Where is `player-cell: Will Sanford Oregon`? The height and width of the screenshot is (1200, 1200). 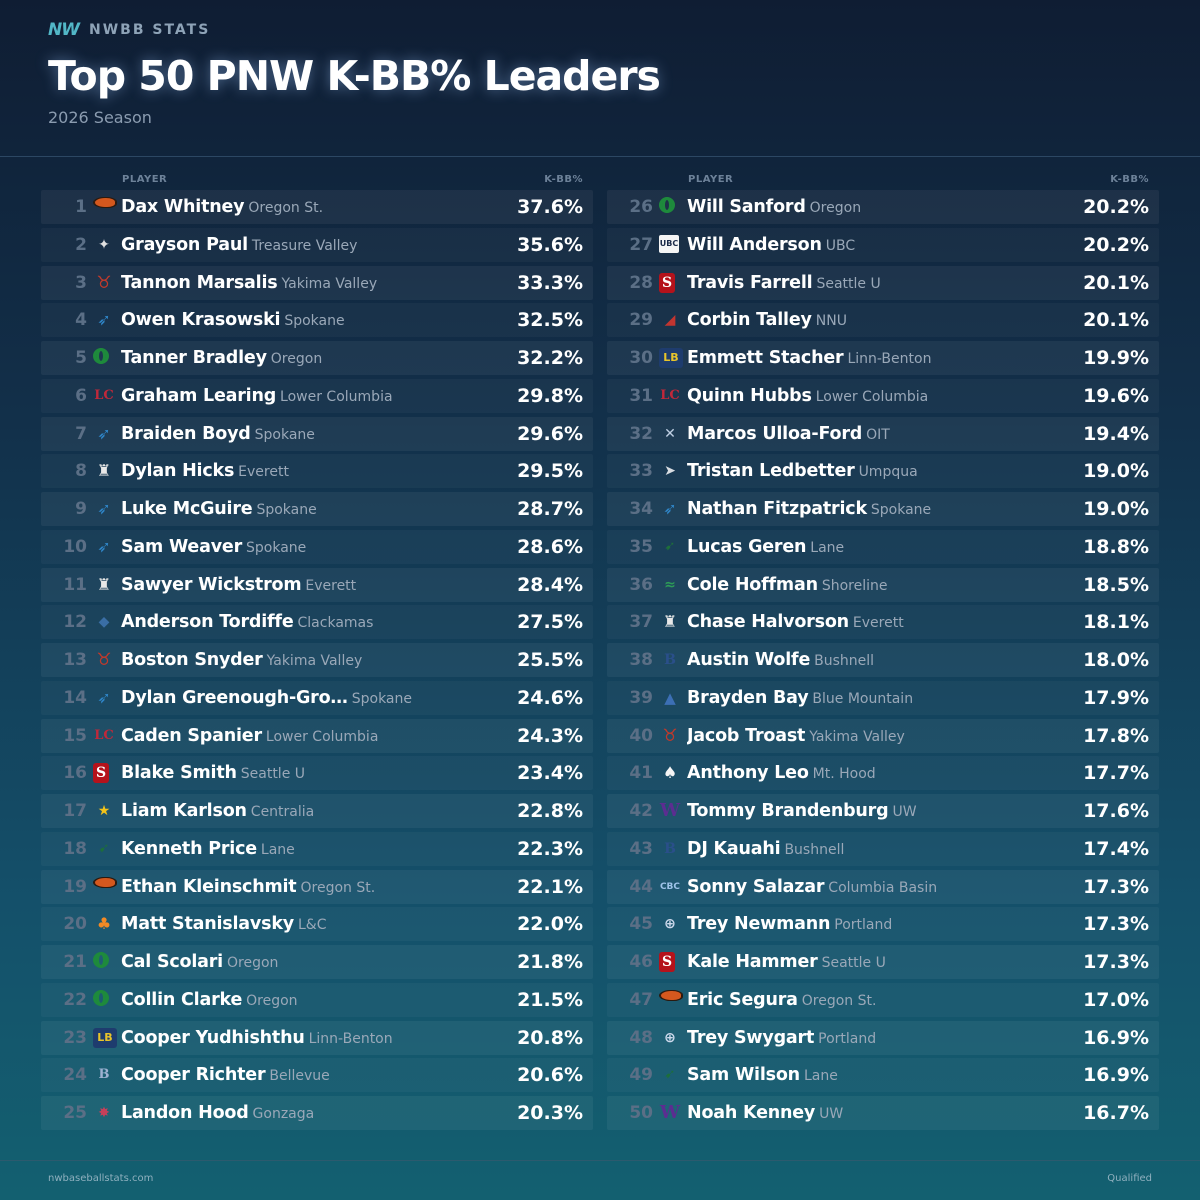
player-cell: Will Sanford Oregon is located at coordinates (877, 207).